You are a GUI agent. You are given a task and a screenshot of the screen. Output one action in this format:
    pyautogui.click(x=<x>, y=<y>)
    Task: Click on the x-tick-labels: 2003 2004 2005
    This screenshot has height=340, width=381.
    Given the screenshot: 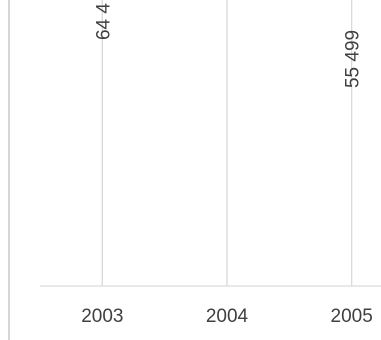 What is the action you would take?
    pyautogui.click(x=227, y=316)
    